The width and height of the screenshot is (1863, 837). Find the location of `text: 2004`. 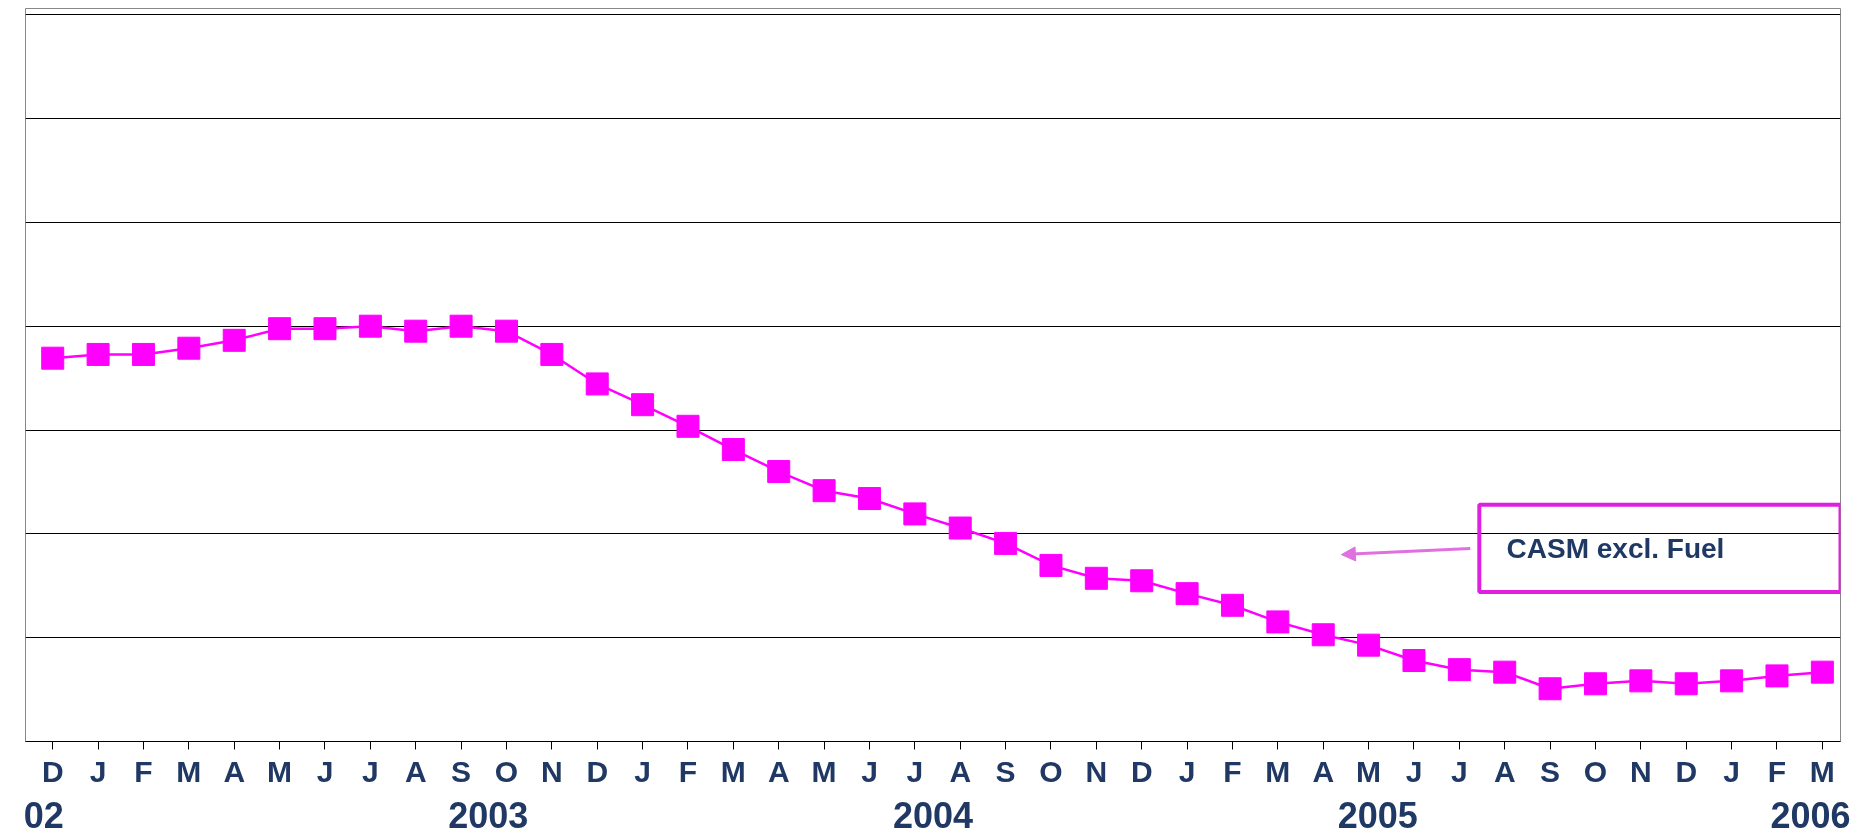

text: 2004 is located at coordinates (933, 815).